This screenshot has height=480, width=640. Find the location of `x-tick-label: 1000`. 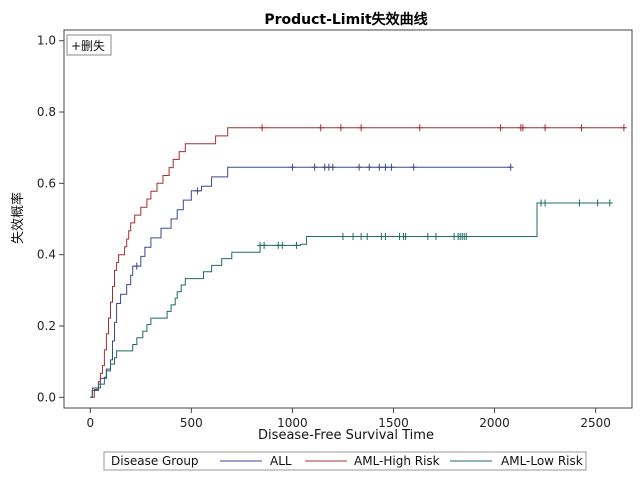

x-tick-label: 1000 is located at coordinates (292, 423).